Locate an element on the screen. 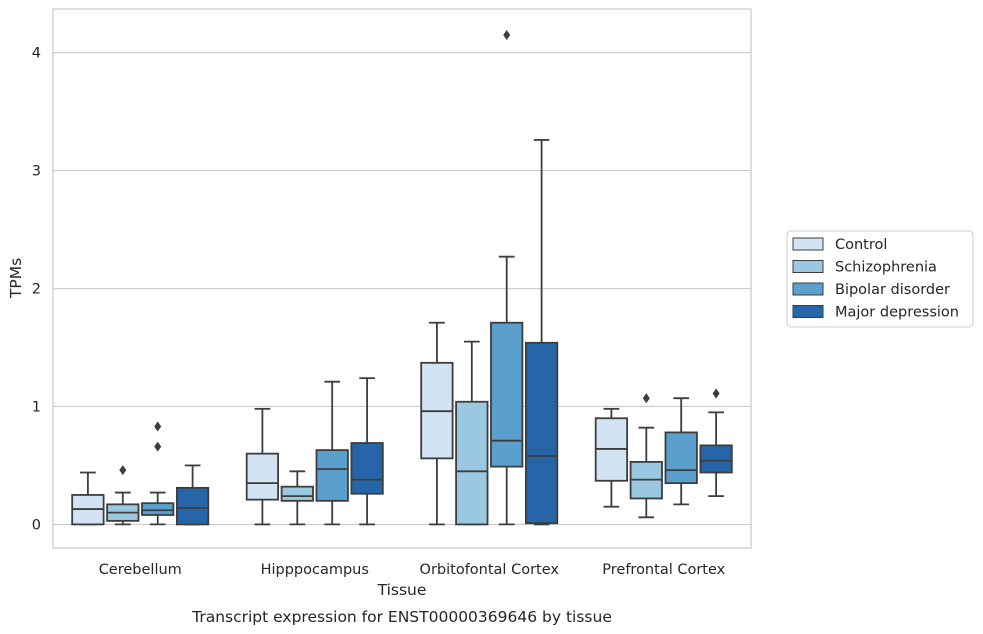 This screenshot has height=634, width=983. x-tick-label: Hipppocampus is located at coordinates (315, 570).